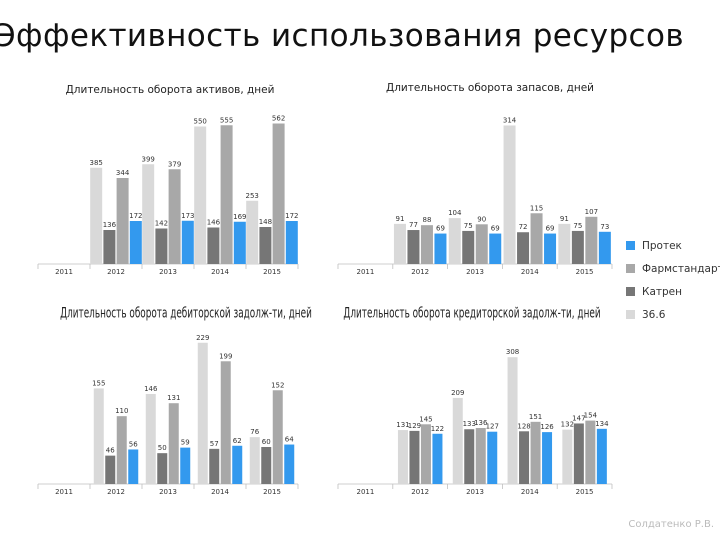 This screenshot has height=540, width=720. I want to click on data-label-katren-2014: 72, so click(523, 227).